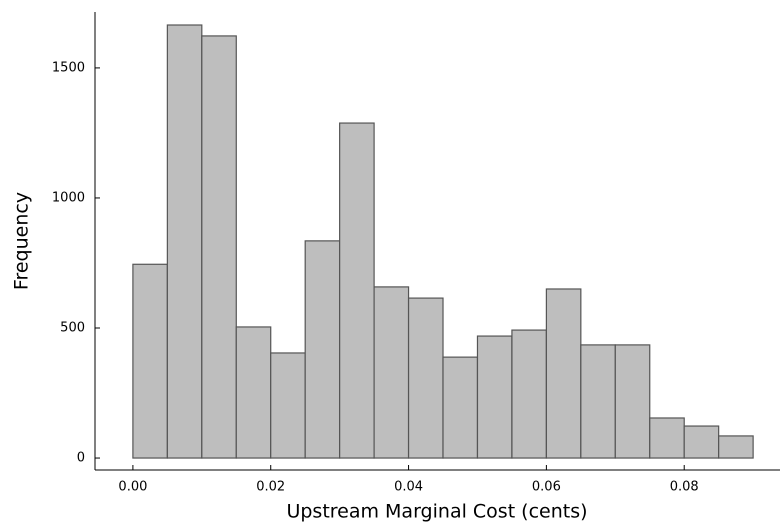 The image size is (780, 527). What do you see at coordinates (684, 487) in the screenshot?
I see `x-tick-label: 0.08` at bounding box center [684, 487].